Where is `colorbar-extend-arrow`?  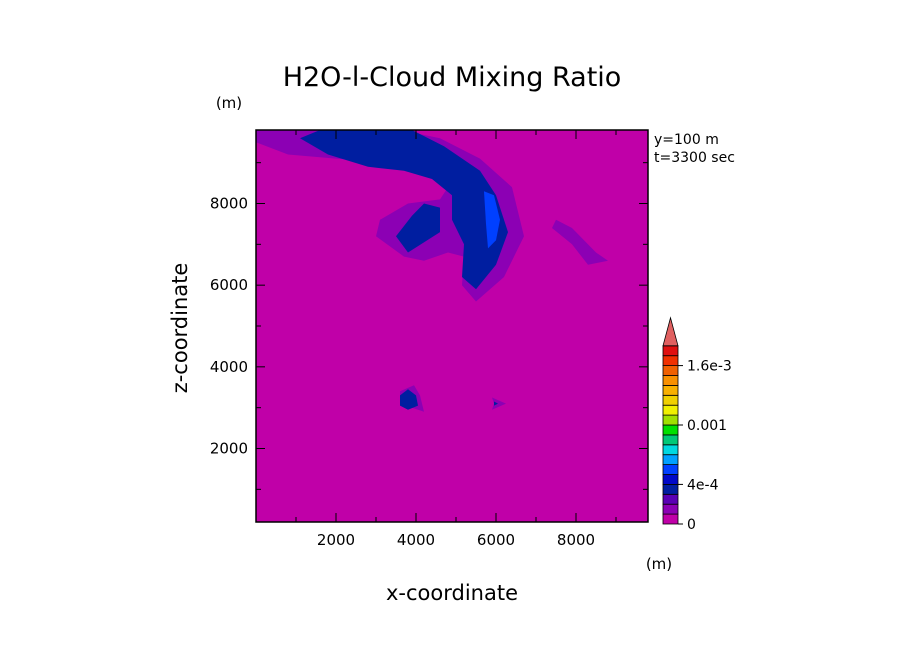 colorbar-extend-arrow is located at coordinates (670, 331).